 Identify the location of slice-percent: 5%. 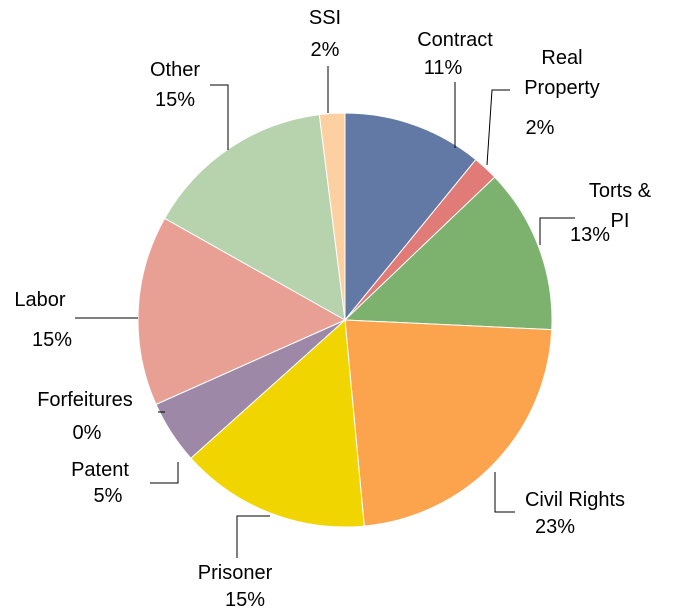
(108, 496).